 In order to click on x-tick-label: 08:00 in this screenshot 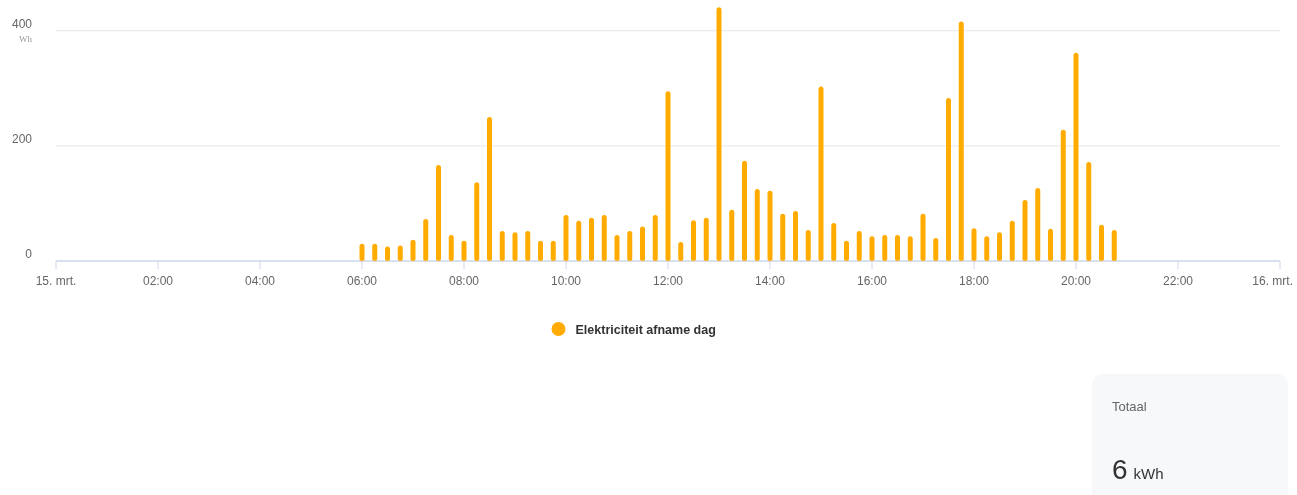, I will do `click(464, 281)`.